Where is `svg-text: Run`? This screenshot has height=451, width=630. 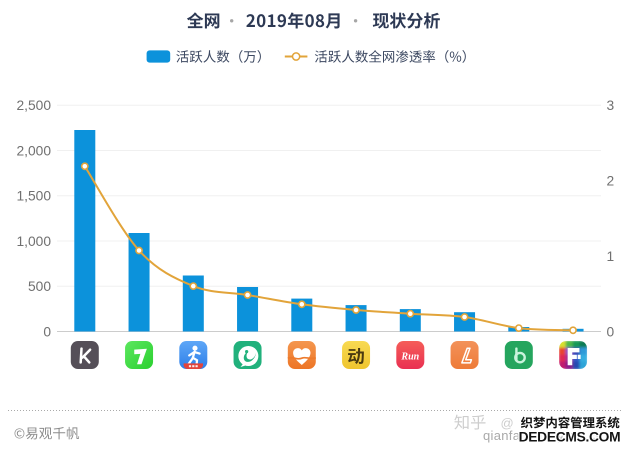
svg-text: Run is located at coordinates (409, 357).